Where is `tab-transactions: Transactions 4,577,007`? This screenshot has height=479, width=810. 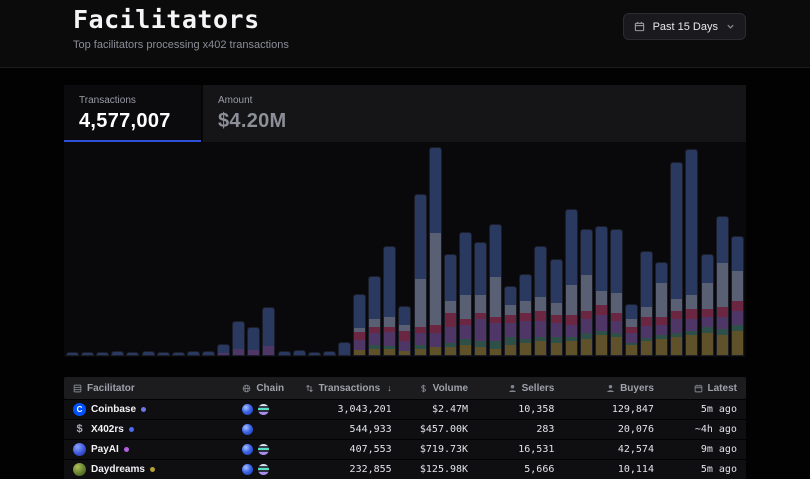
tab-transactions: Transactions 4,577,007 is located at coordinates (132, 113).